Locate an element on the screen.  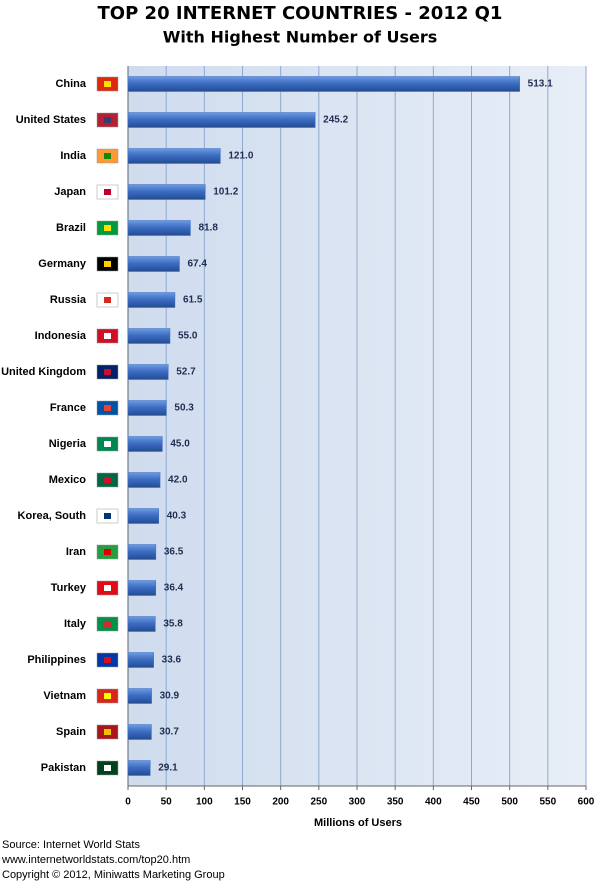
chart-subtitle: With Highest Number of Users is located at coordinates (300, 37).